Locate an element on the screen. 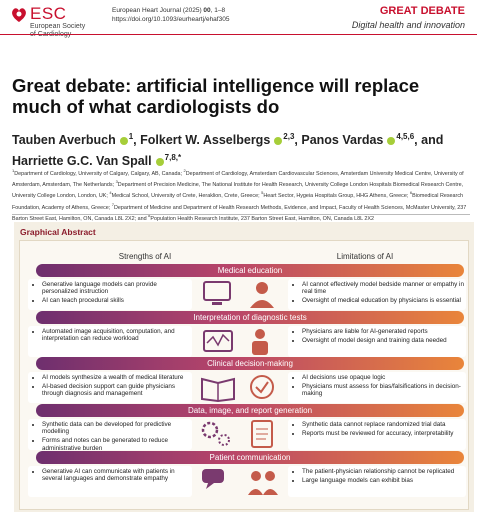 Image resolution: width=477 pixels, height=512 pixels. author-name: Panos Vardas is located at coordinates (342, 140).